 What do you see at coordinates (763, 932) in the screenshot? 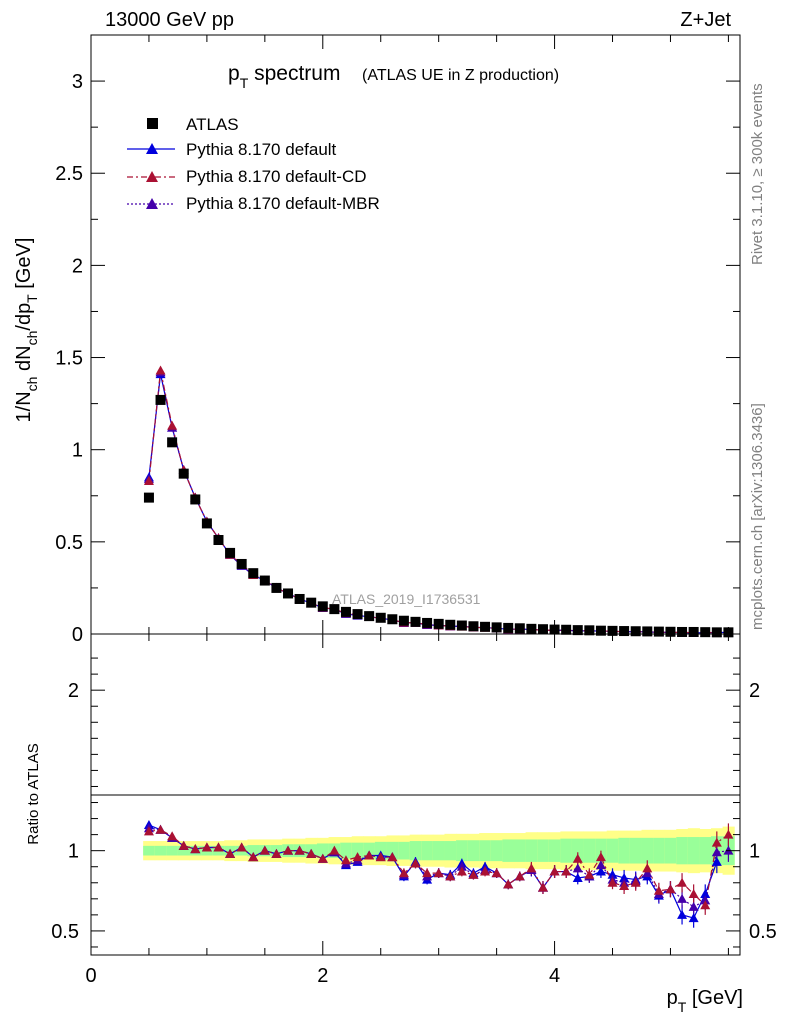
I see `ratio-ytick-label-right: 0.5` at bounding box center [763, 932].